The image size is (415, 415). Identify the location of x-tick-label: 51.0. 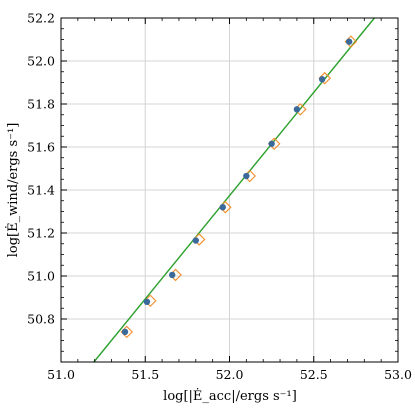
(61, 374).